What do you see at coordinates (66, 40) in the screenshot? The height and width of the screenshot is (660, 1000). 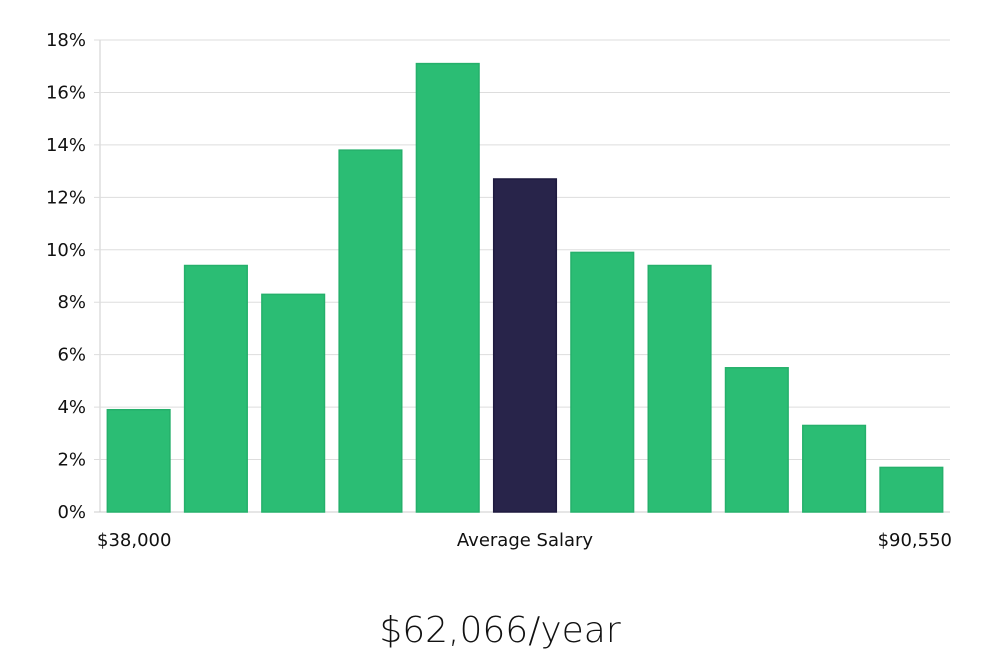 I see `y-tick-label: 18%` at bounding box center [66, 40].